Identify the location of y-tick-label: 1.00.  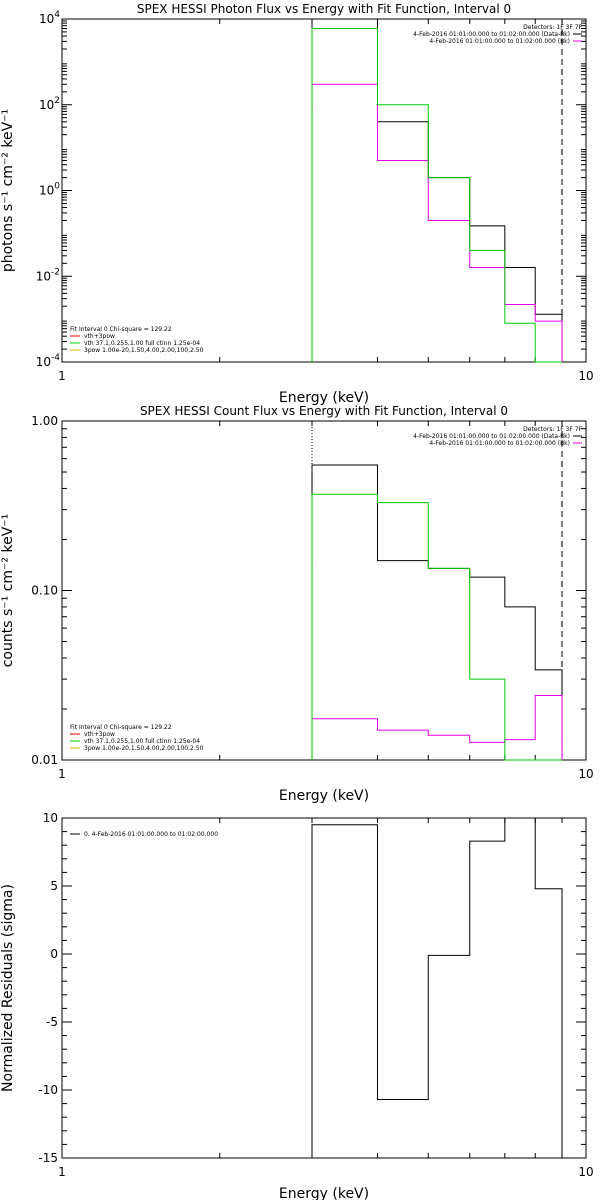
(44, 421).